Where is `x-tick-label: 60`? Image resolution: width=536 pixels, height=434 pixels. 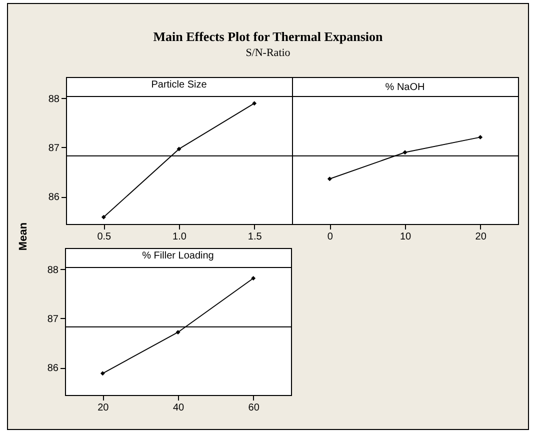 x-tick-label: 60 is located at coordinates (254, 408).